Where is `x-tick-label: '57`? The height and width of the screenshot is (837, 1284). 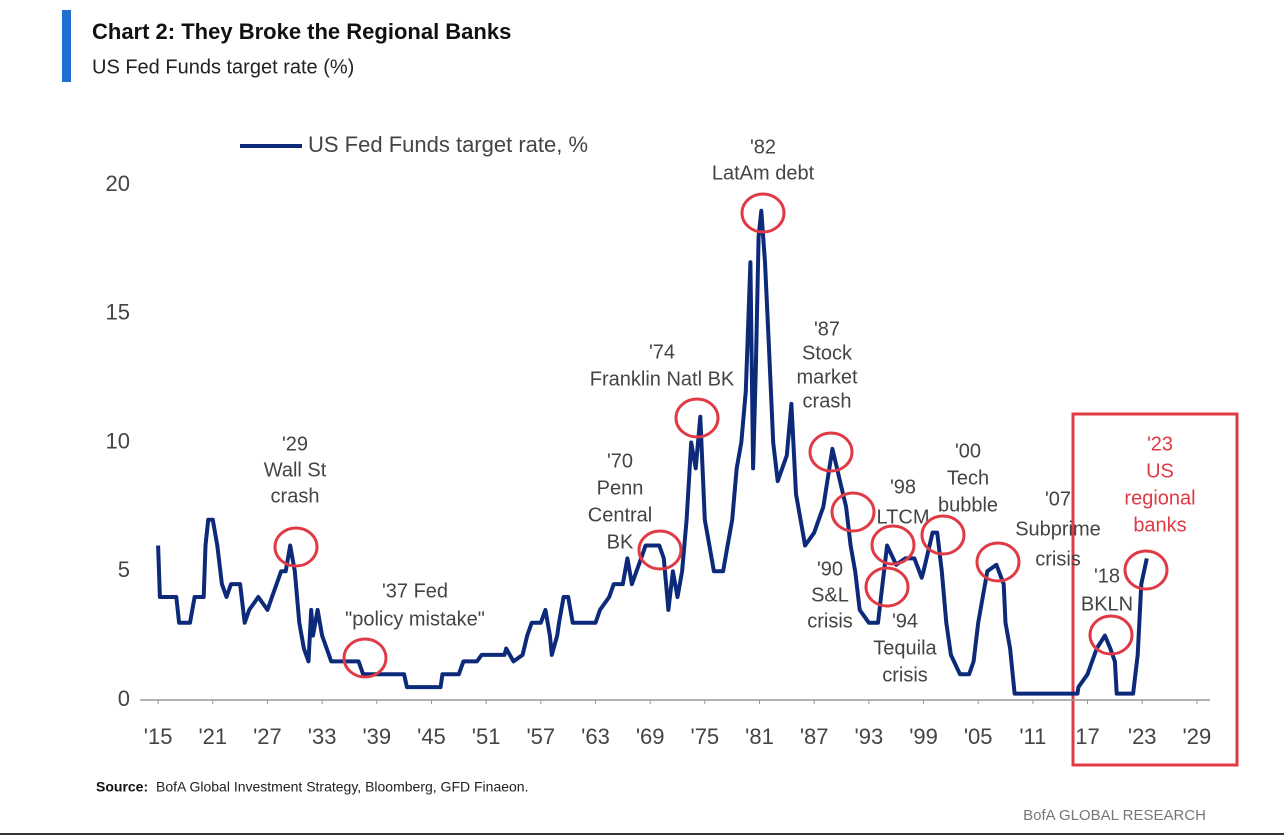
x-tick-label: '57 is located at coordinates (540, 736).